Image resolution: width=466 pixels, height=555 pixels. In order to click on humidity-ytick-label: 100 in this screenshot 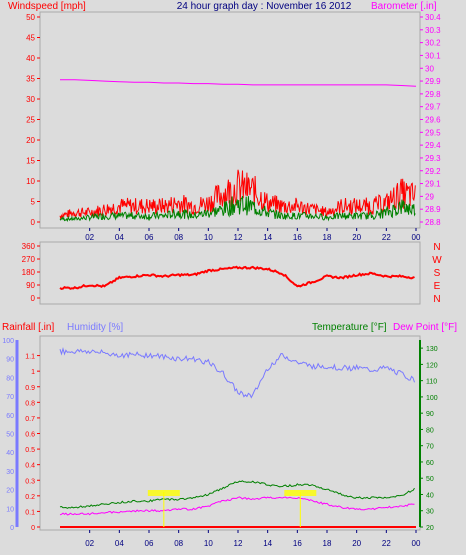, I will do `click(8, 341)`.